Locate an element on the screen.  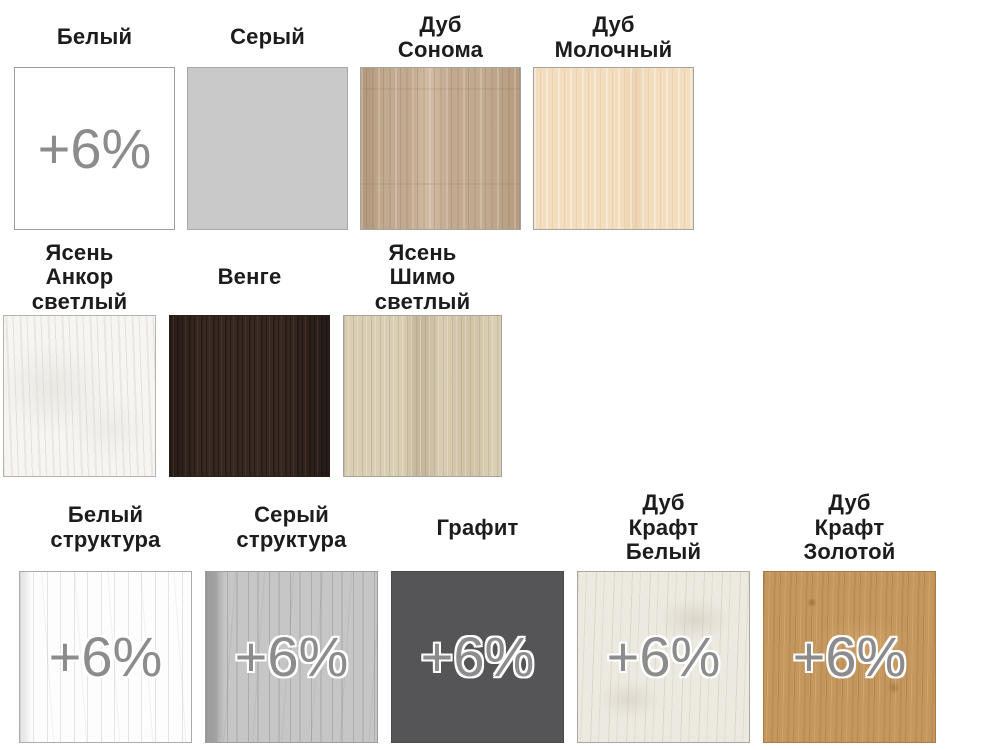
swatch-cell-oak-kraft-gold: Дуб Крафт Золотой +6% is located at coordinates (849, 614).